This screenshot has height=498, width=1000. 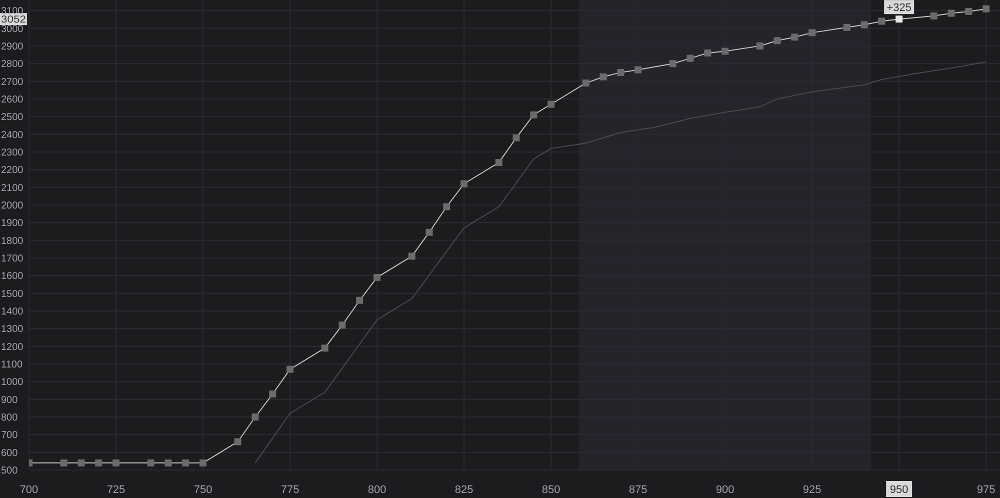 What do you see at coordinates (116, 490) in the screenshot?
I see `x-tick-label: 725` at bounding box center [116, 490].